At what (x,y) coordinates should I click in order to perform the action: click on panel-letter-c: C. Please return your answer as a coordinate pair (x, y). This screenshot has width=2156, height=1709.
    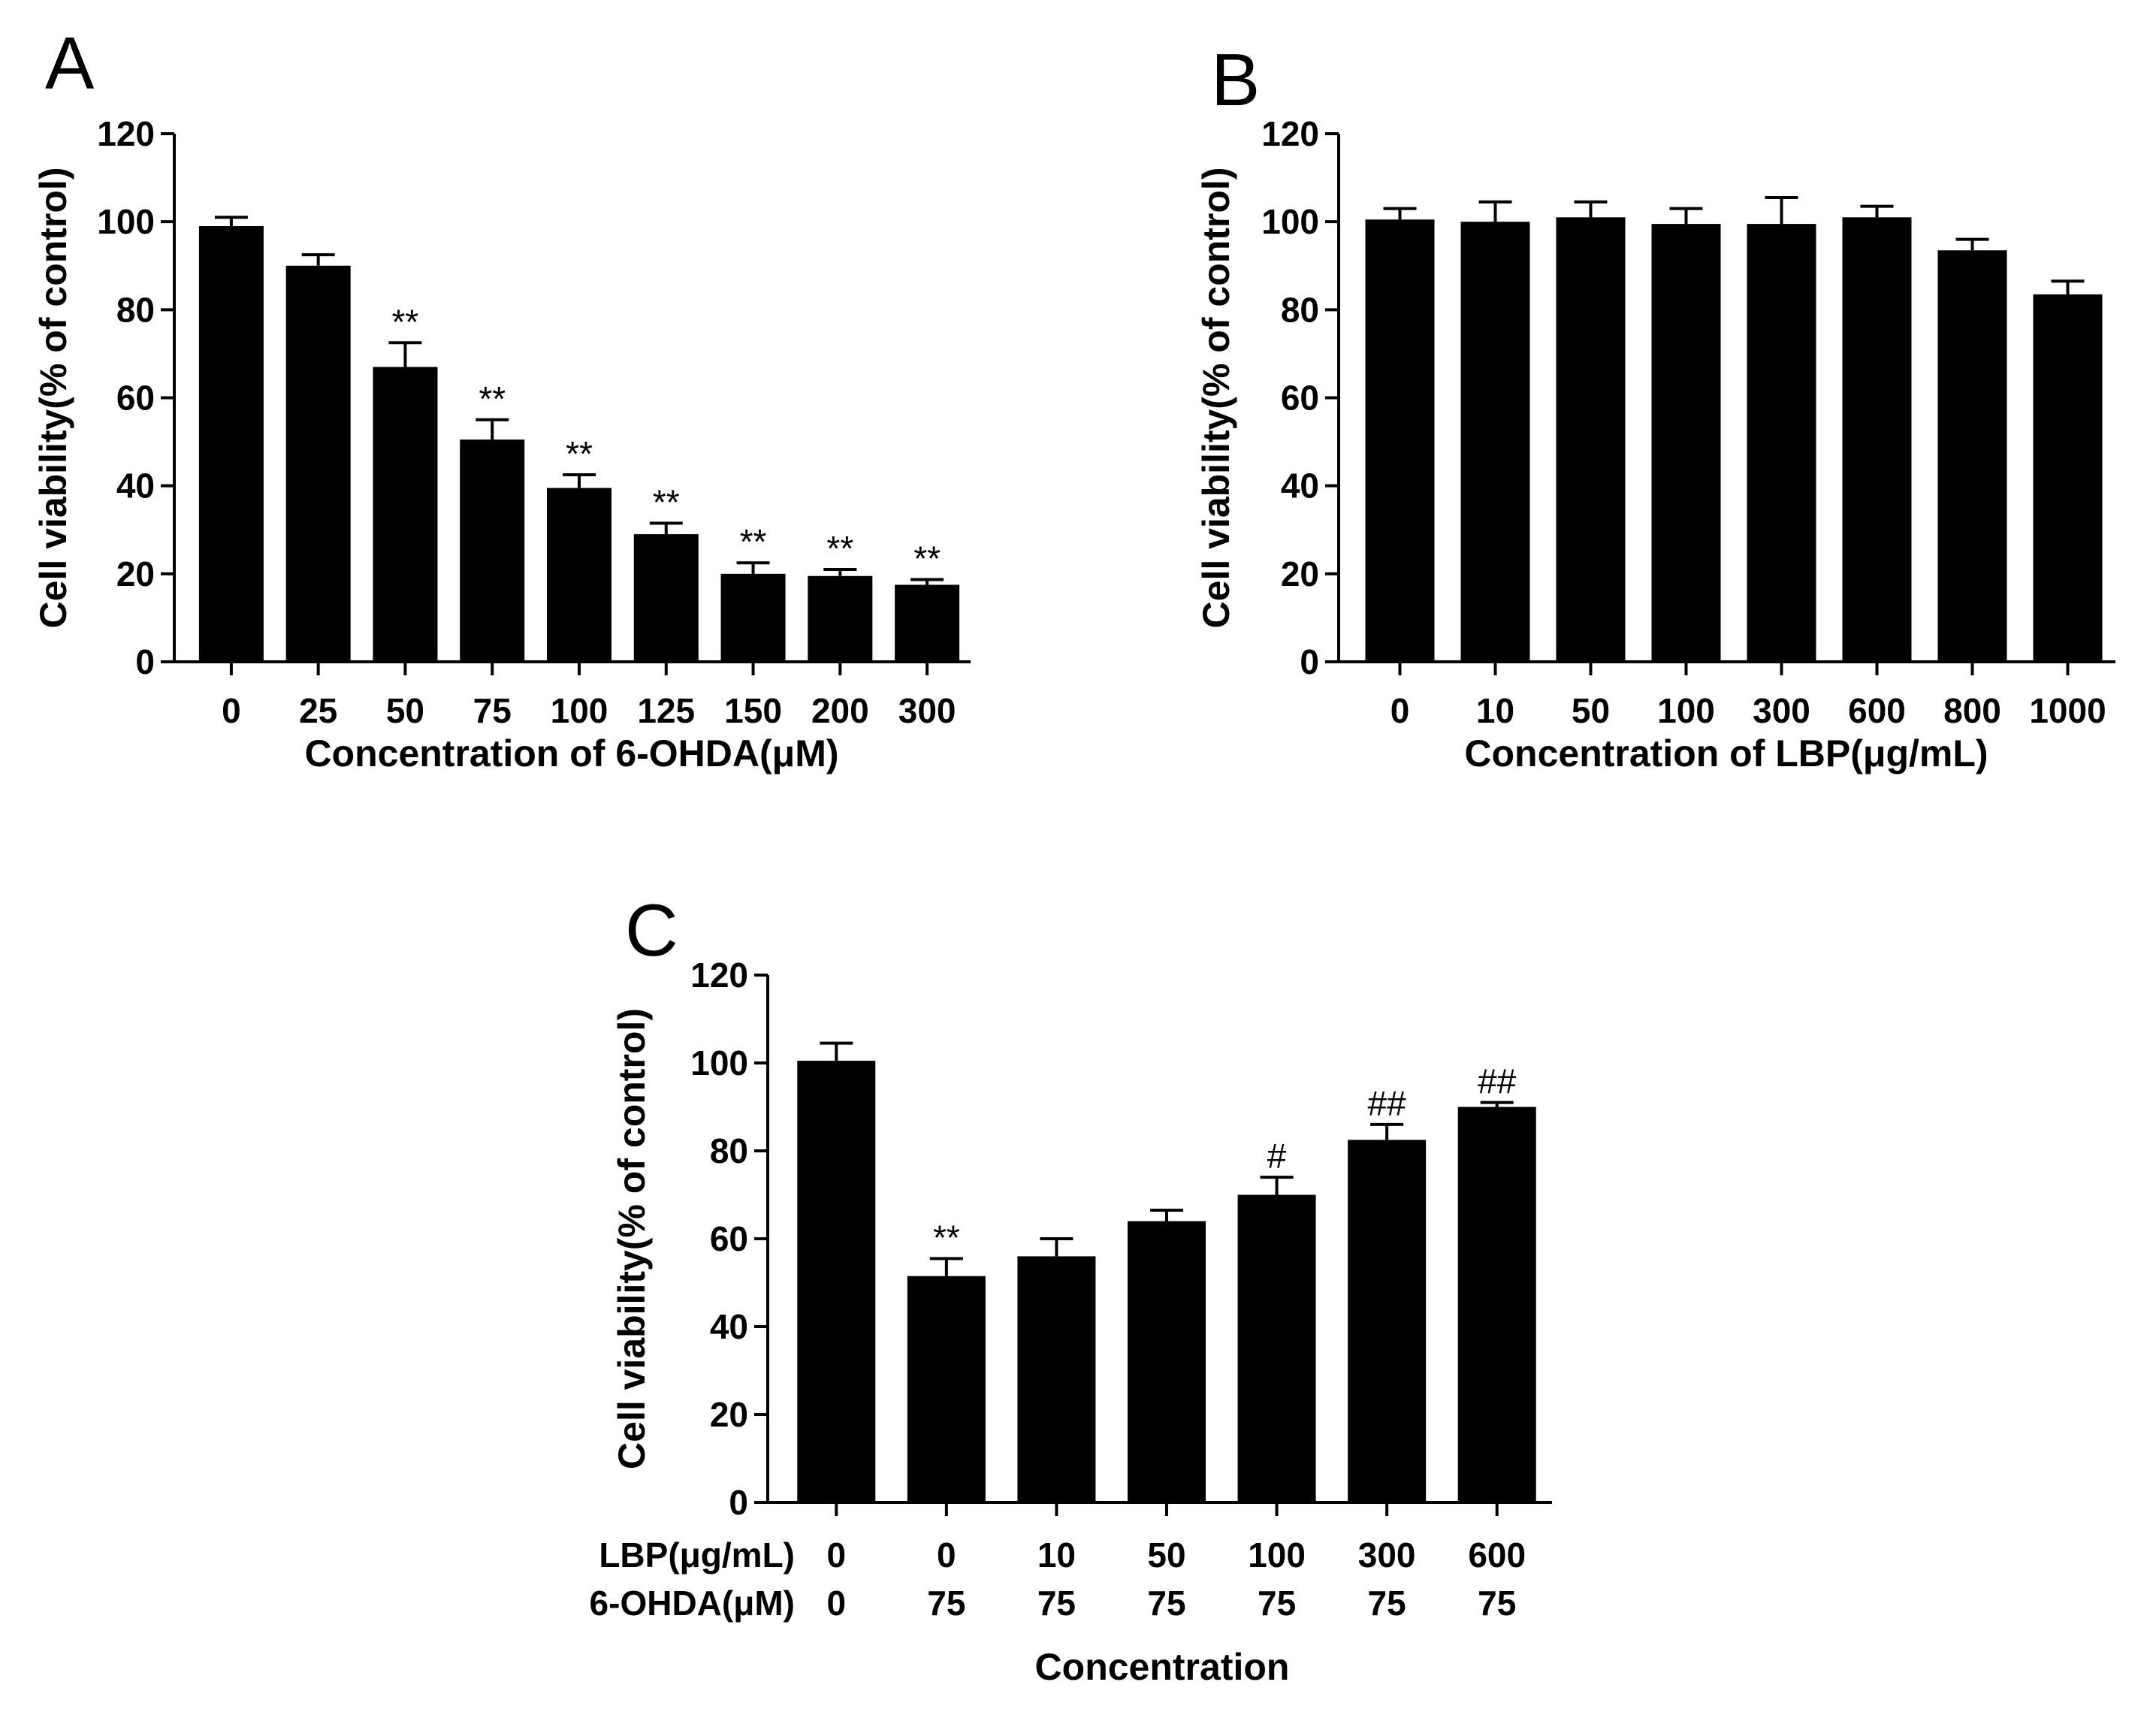
    Looking at the image, I should click on (652, 930).